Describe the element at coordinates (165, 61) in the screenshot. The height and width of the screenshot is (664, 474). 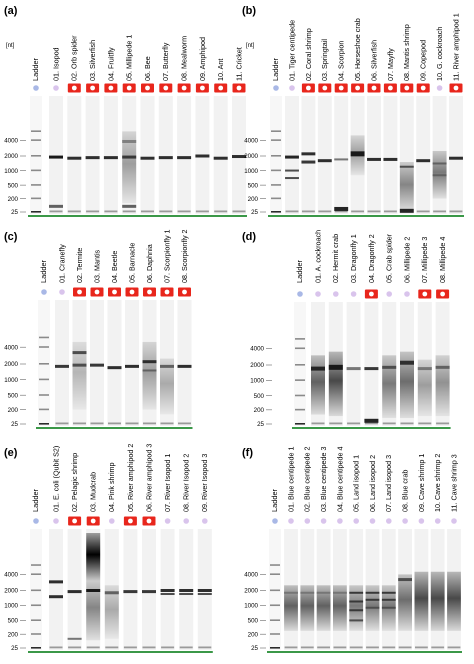
I see `lane-label: 07. Butterfly` at that location.